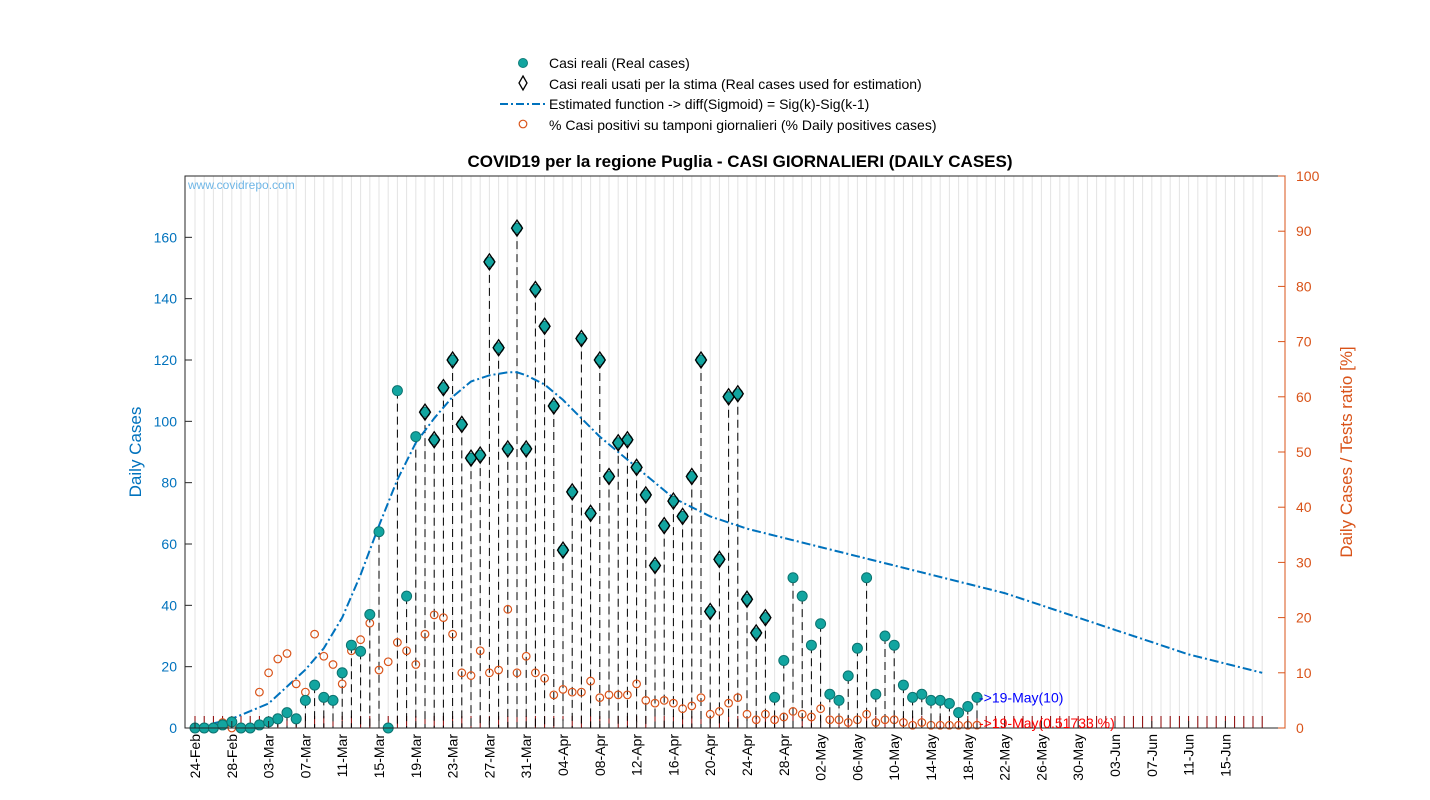  Describe the element at coordinates (523, 63) in the screenshot. I see `legend-real-marker` at that location.